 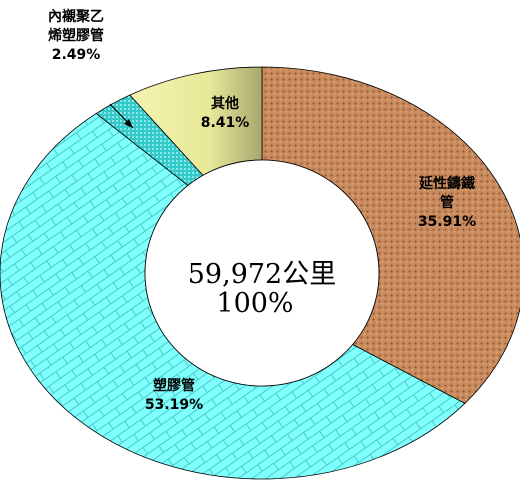 What do you see at coordinates (174, 405) in the screenshot?
I see `value-label: 53.19%` at bounding box center [174, 405].